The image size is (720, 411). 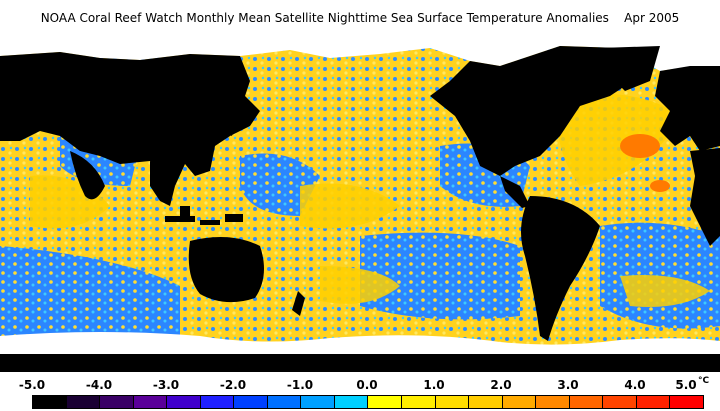 I want to click on legend-tick: -1.0, so click(x=300, y=385).